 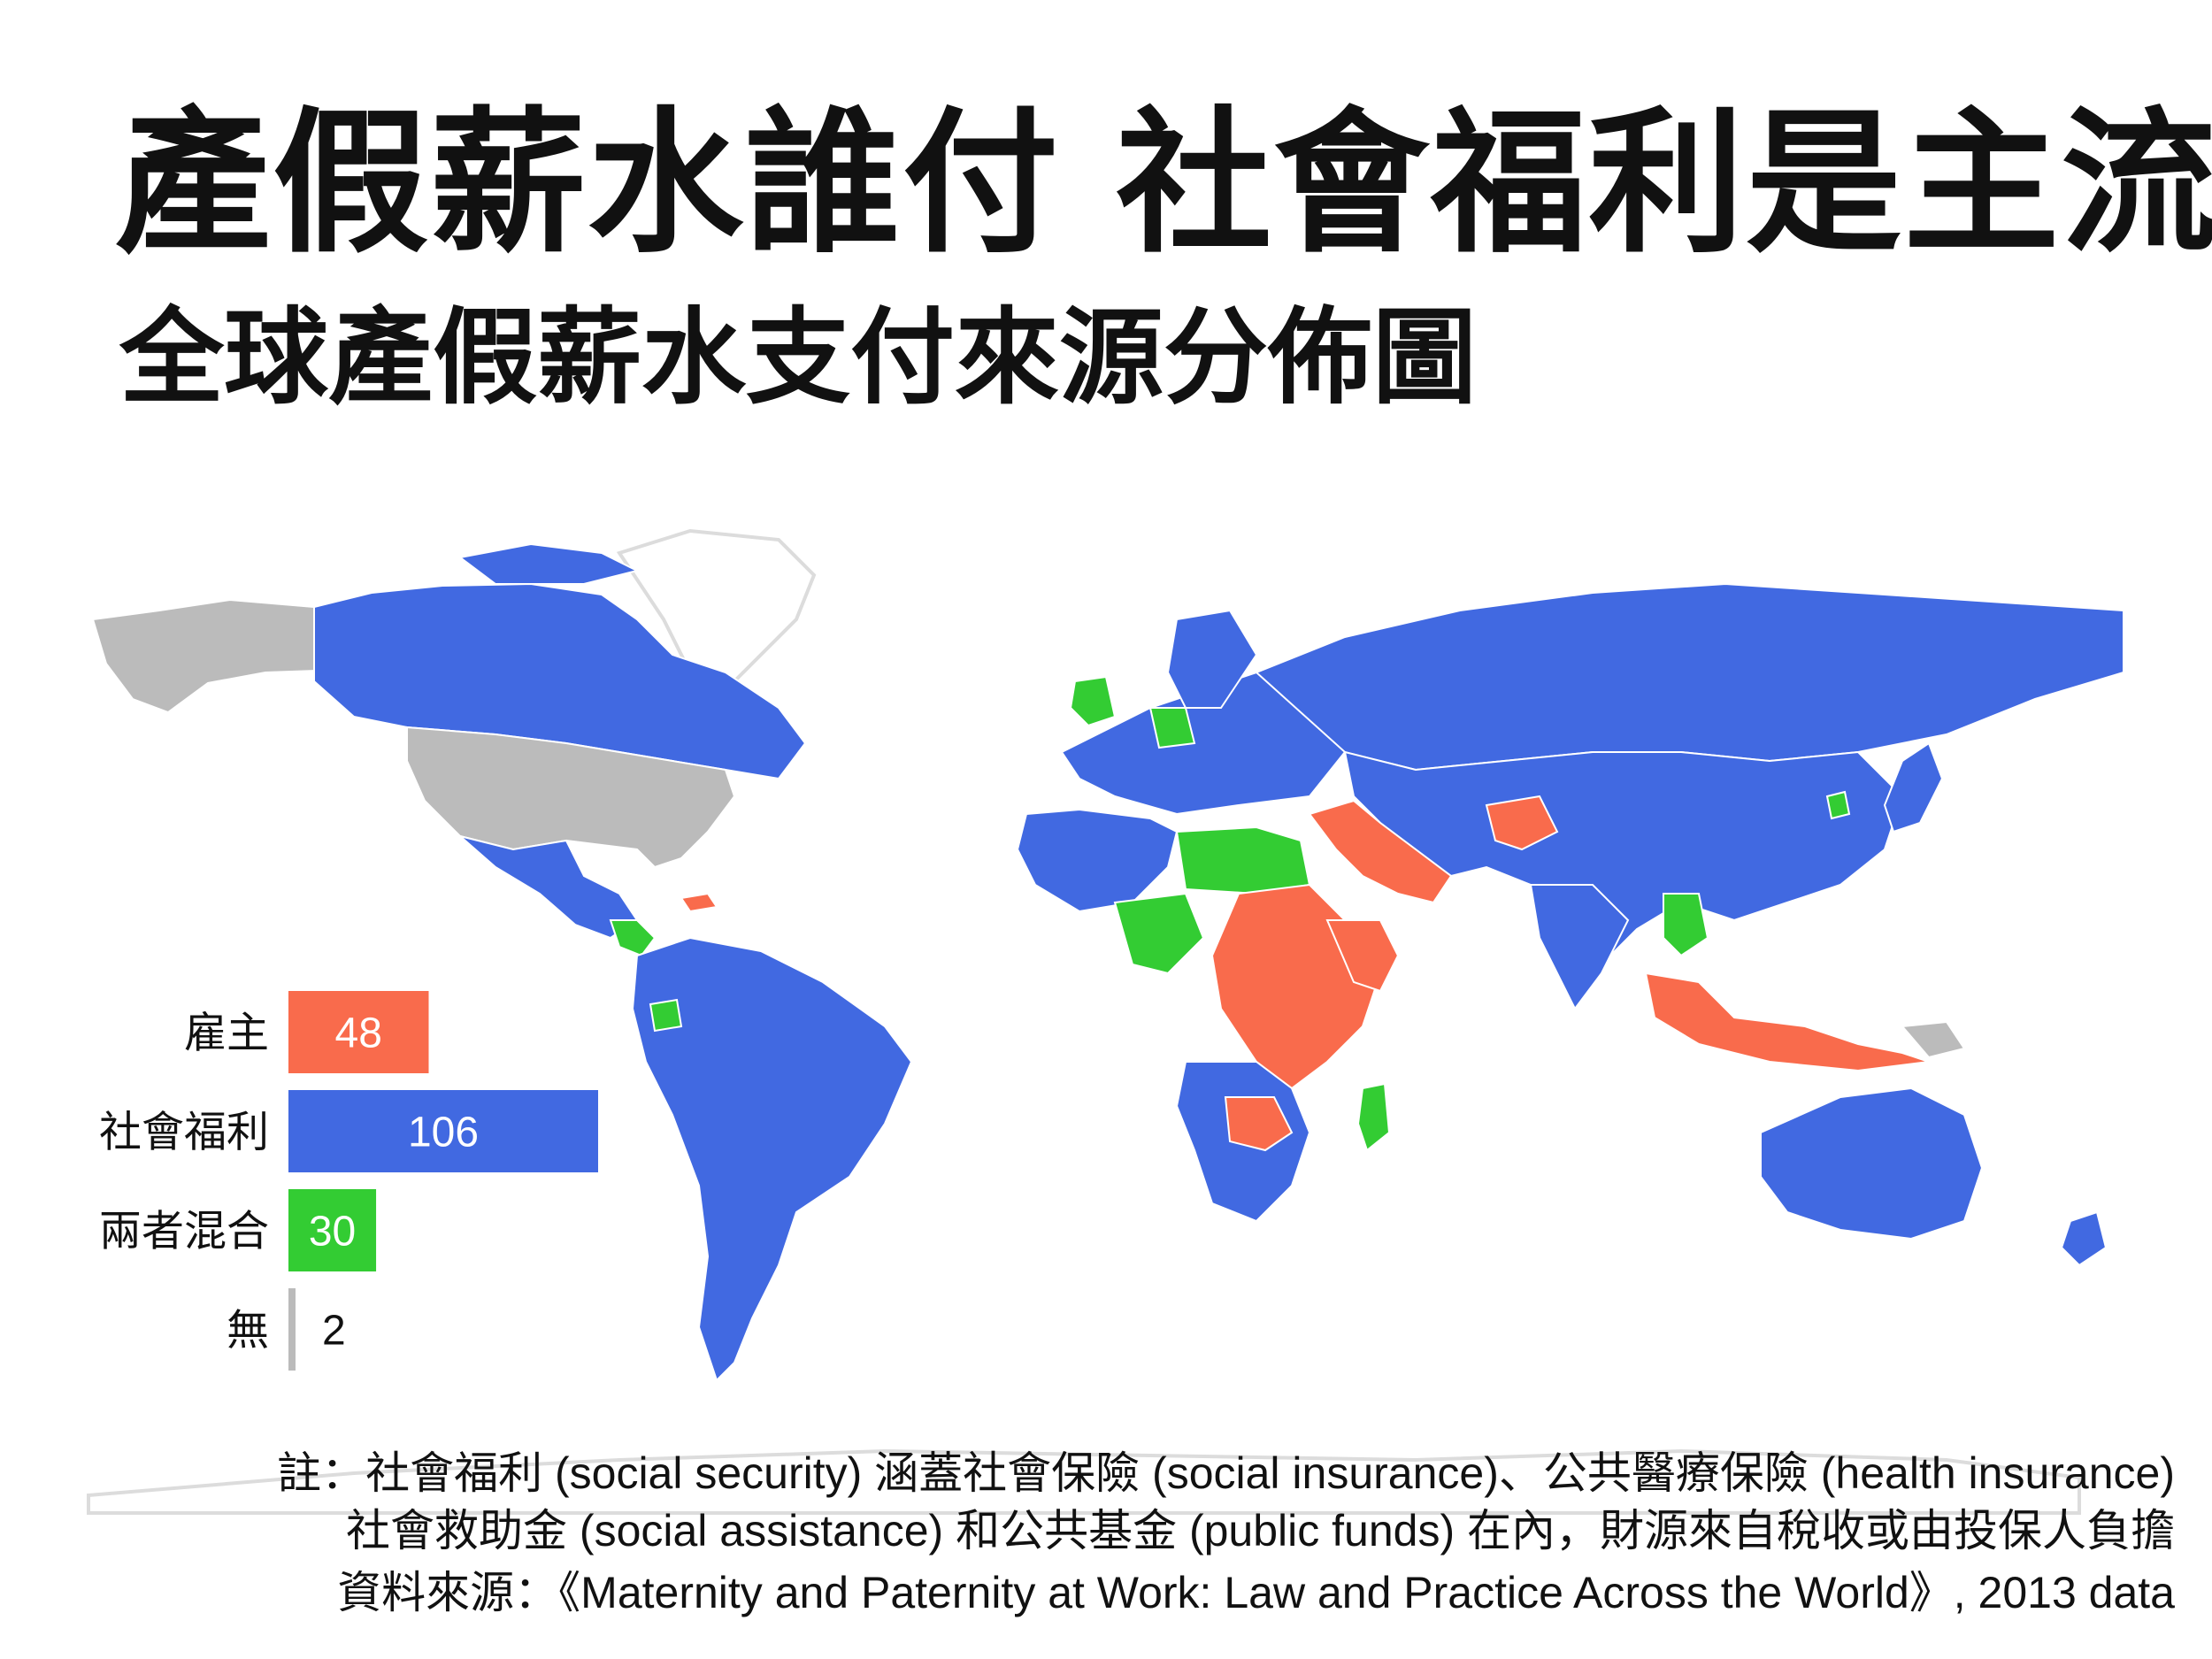 I want to click on value-label-2: 30, so click(x=333, y=1232).